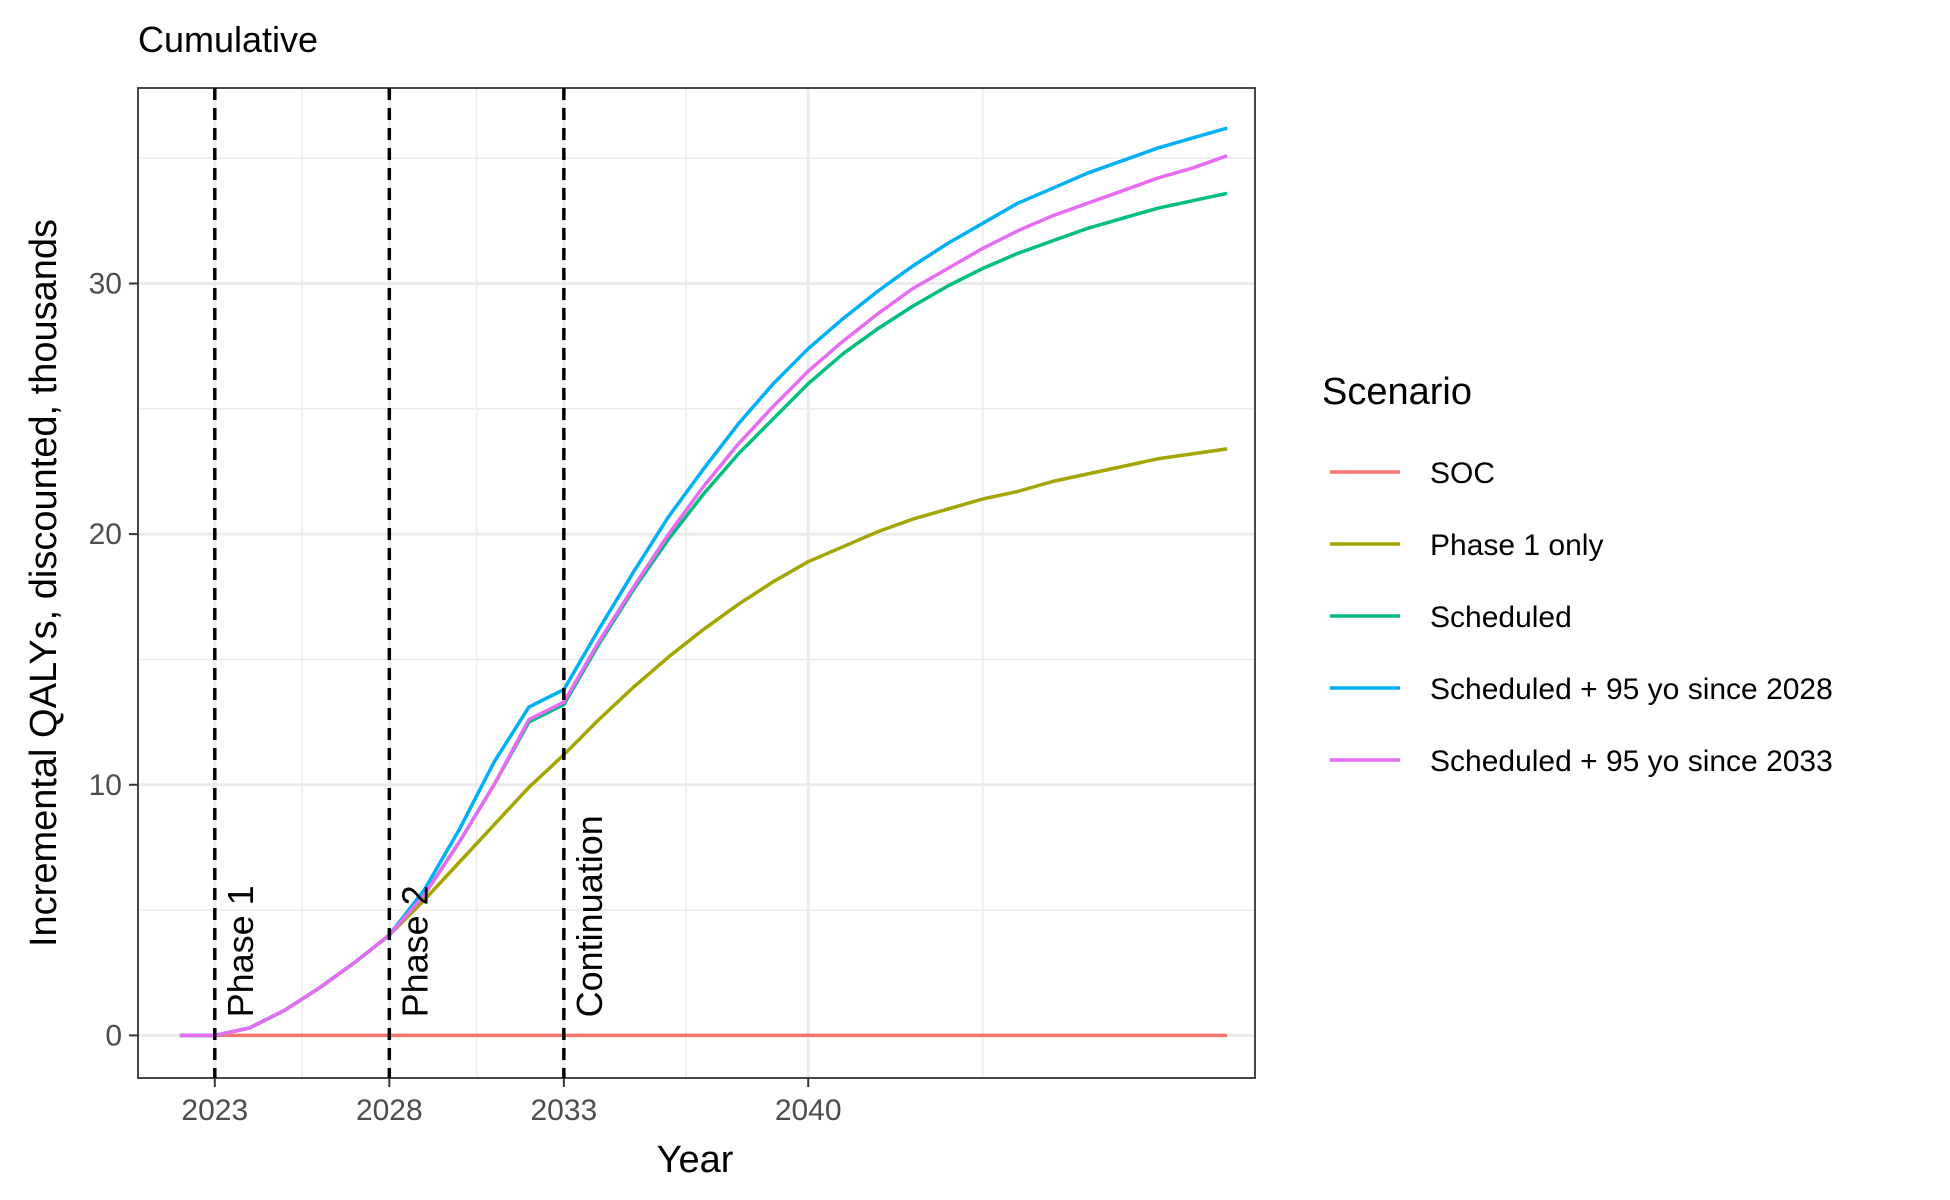 The height and width of the screenshot is (1200, 1950). Describe the element at coordinates (1501, 617) in the screenshot. I see `legend-label-2: Scheduled` at that location.